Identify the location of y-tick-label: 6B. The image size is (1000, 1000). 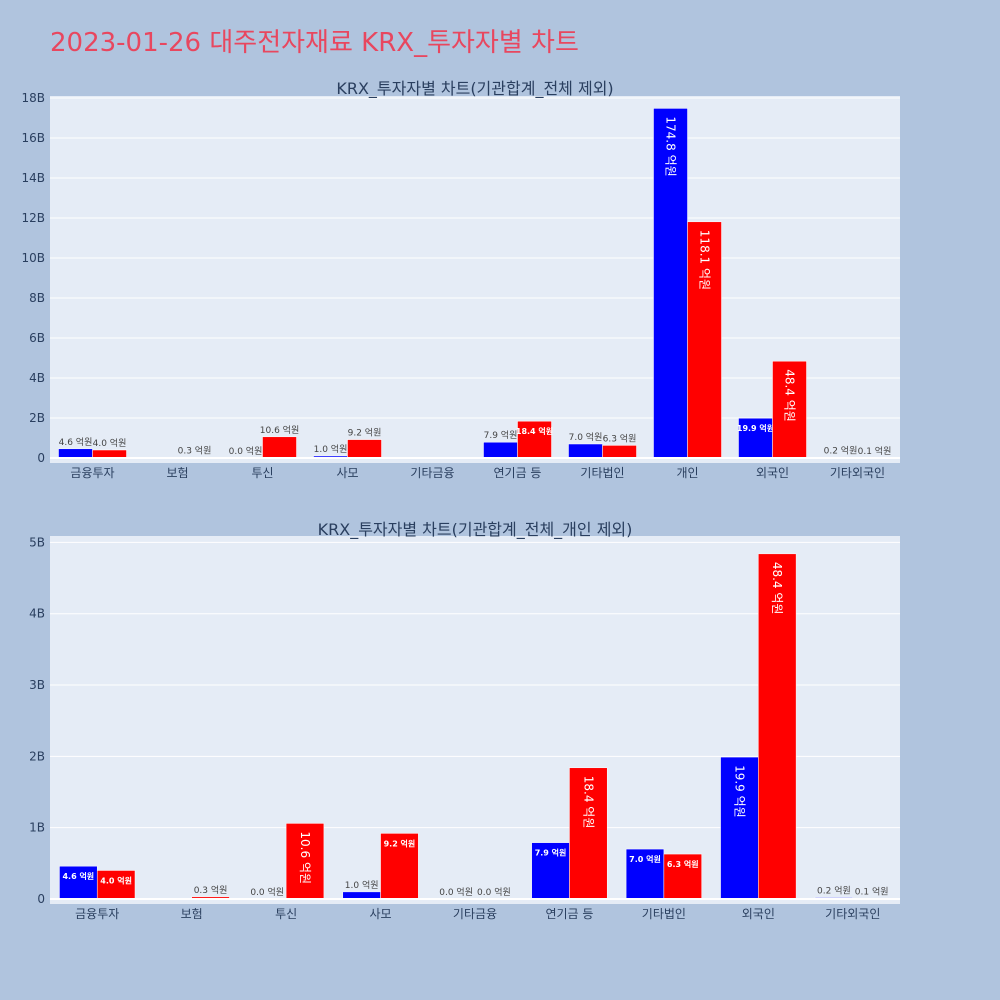
(37, 338).